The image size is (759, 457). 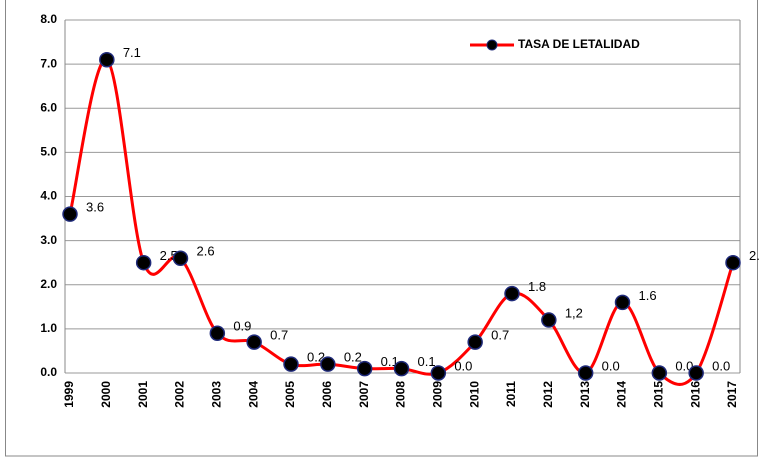 What do you see at coordinates (574, 312) in the screenshot?
I see `data-label: 1,2` at bounding box center [574, 312].